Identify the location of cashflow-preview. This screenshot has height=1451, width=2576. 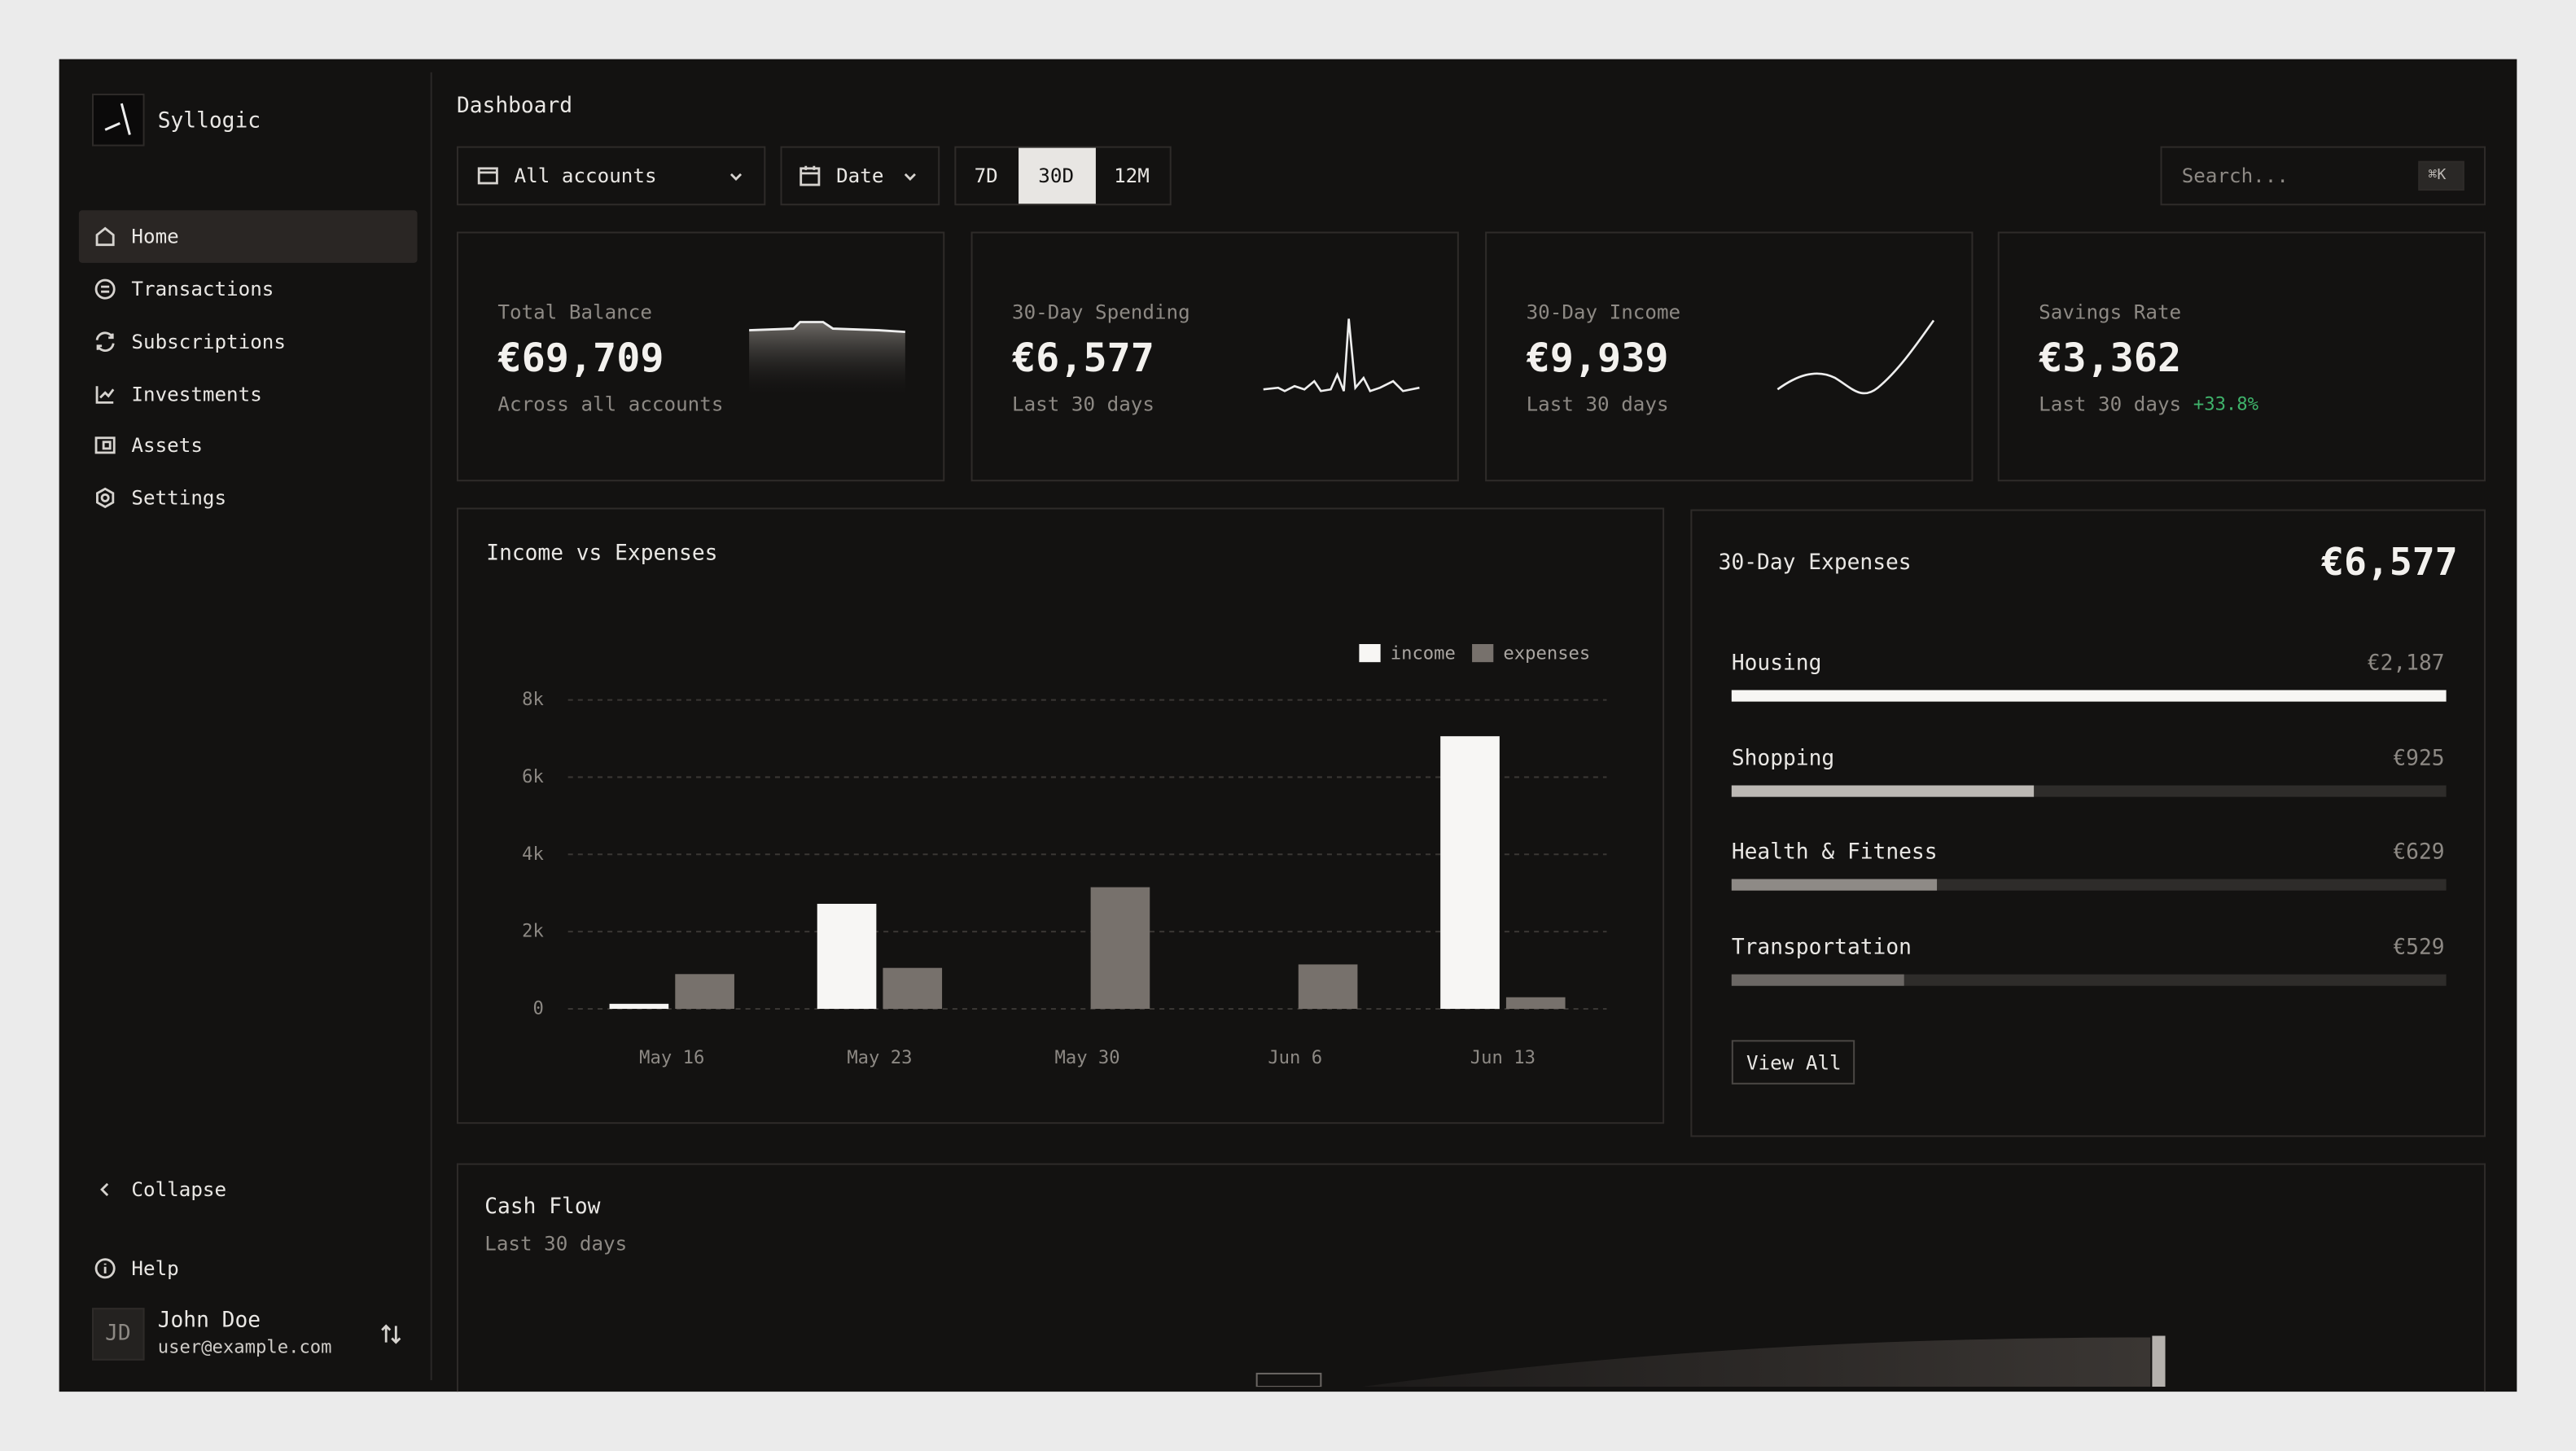
(1710, 1361).